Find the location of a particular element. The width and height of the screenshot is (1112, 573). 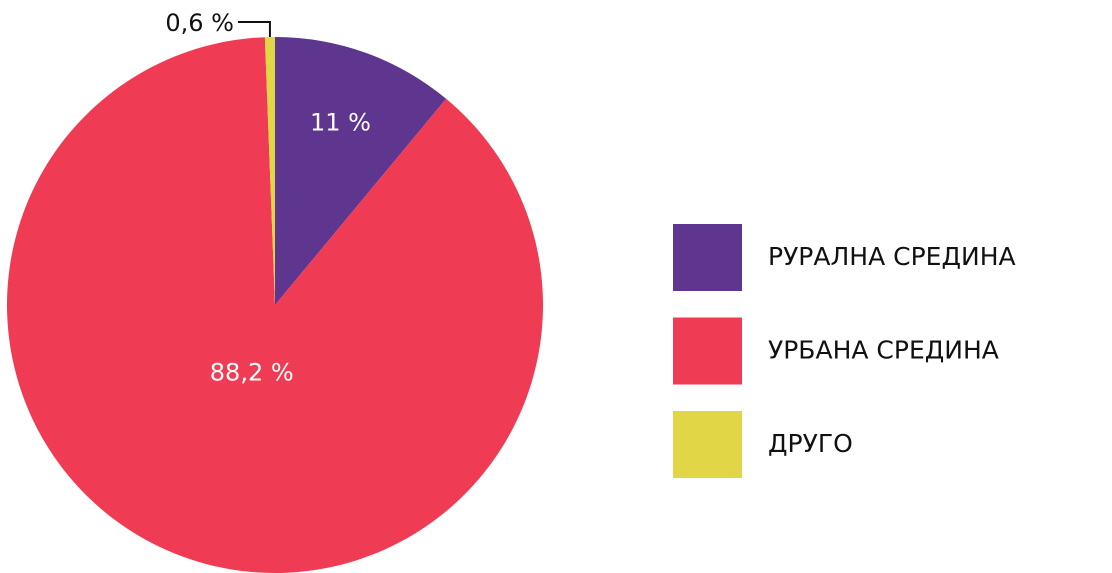

slice-label: 11 % is located at coordinates (340, 122).